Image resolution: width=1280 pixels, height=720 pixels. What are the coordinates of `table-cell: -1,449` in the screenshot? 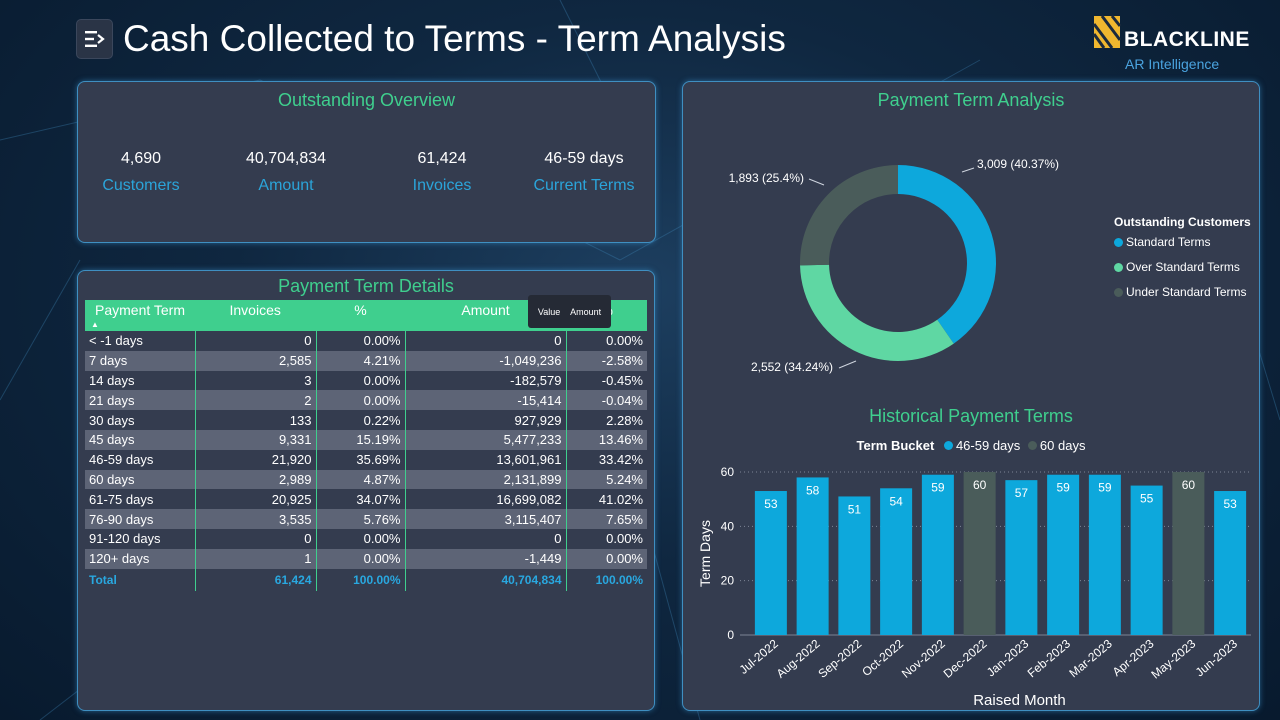 It's located at (486, 558).